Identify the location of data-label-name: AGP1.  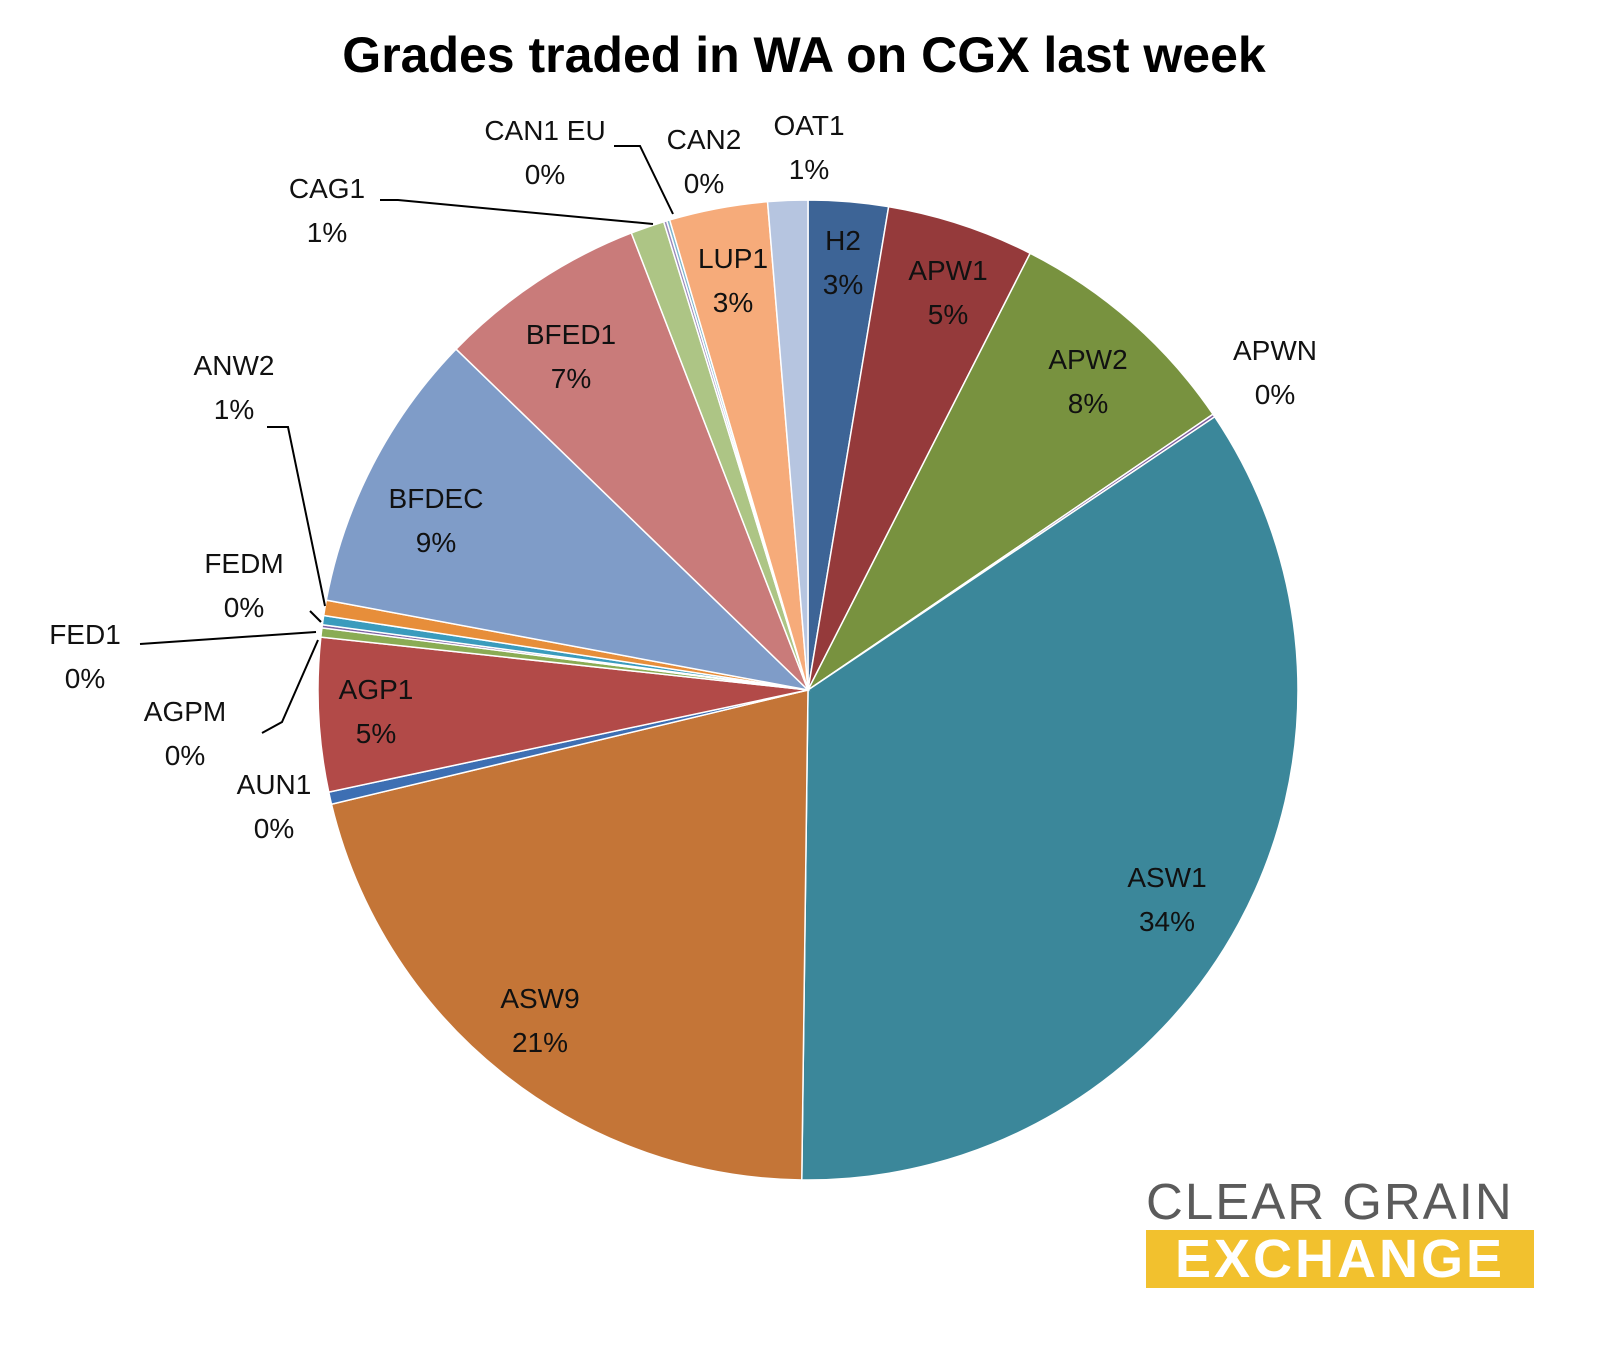
(376, 689).